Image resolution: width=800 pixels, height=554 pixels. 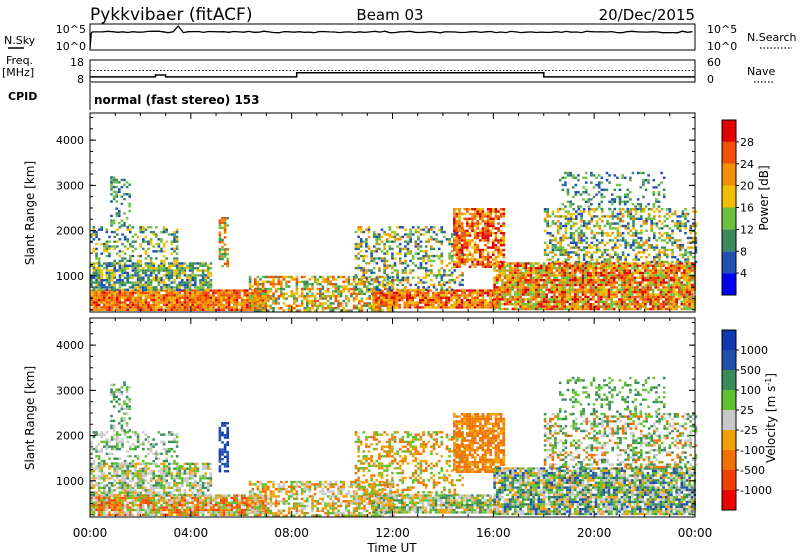 I want to click on cpid-text: normal (fast stereo) 153, so click(x=177, y=100).